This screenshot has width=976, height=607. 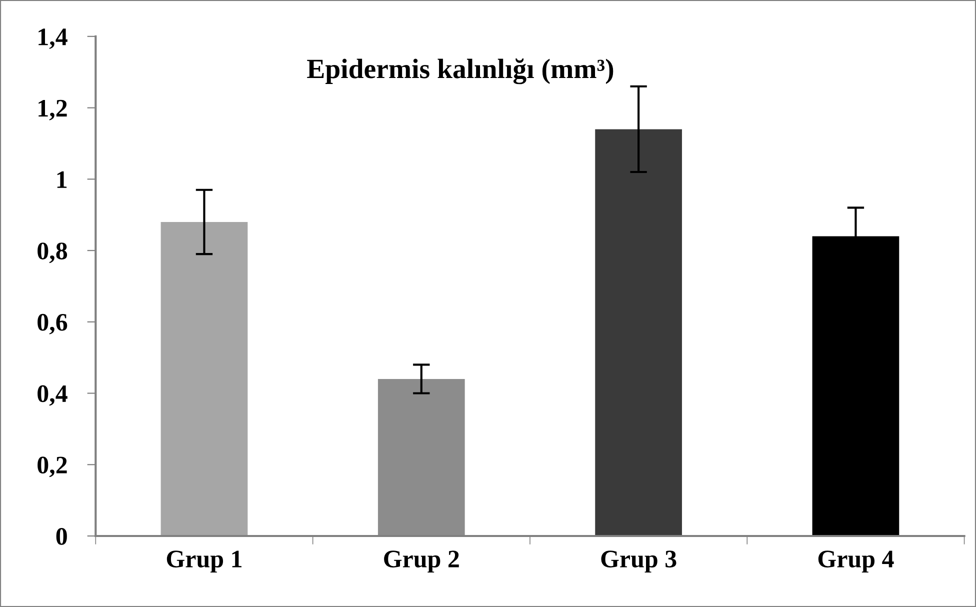 I want to click on y-tick-label: 0,2, so click(x=52, y=467).